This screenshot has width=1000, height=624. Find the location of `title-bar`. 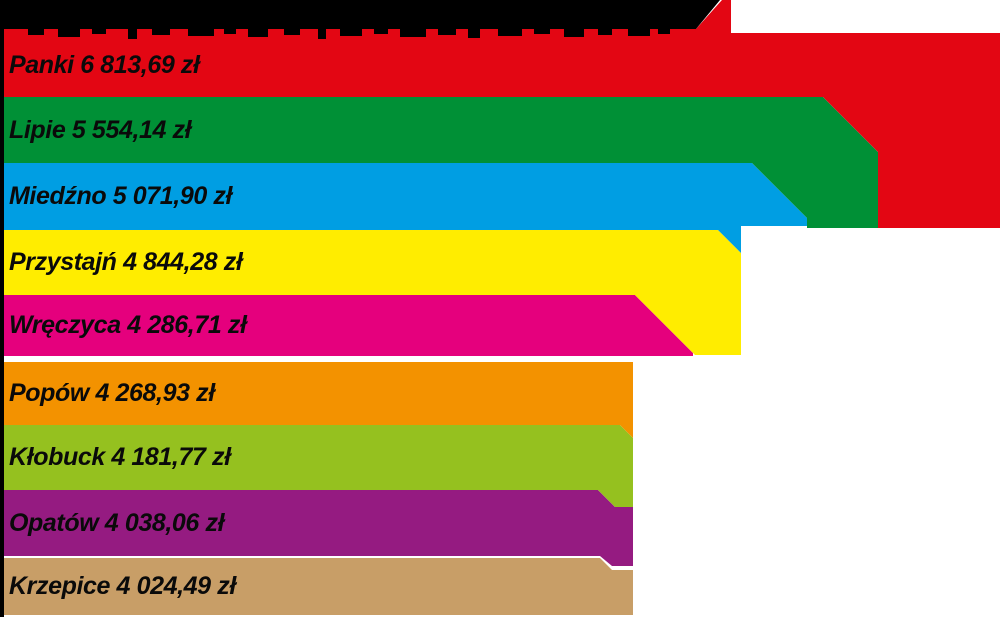

title-bar is located at coordinates (360, 14).